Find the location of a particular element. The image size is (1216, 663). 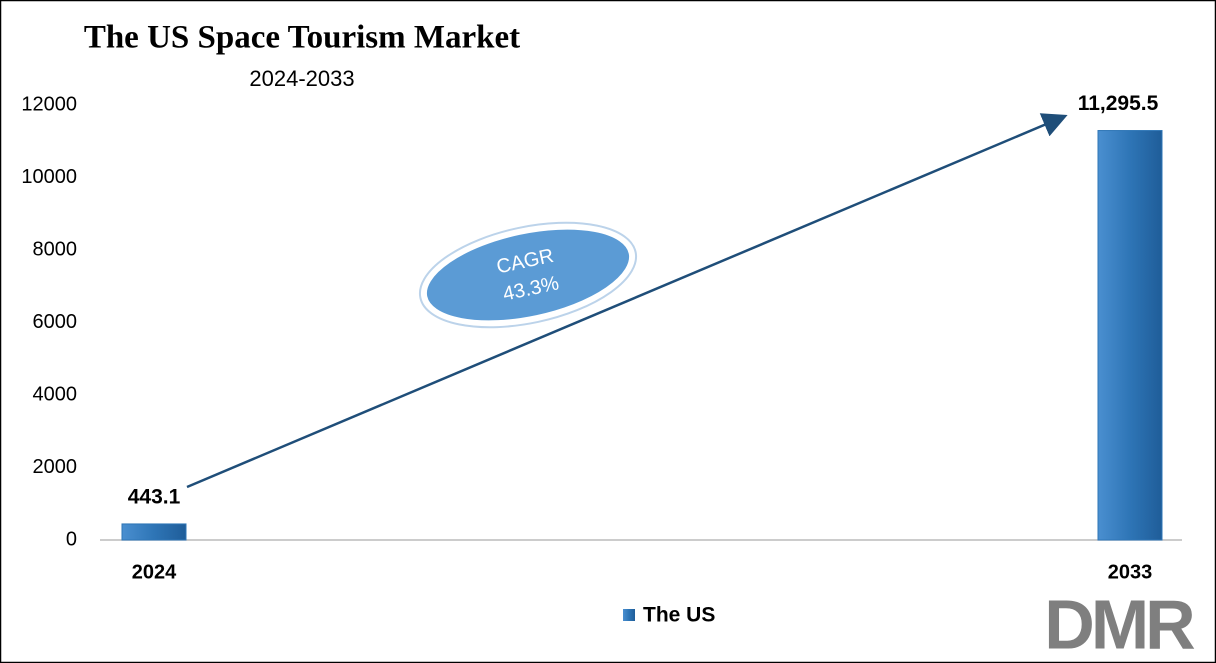

y-tick-label: 0 is located at coordinates (71, 539).